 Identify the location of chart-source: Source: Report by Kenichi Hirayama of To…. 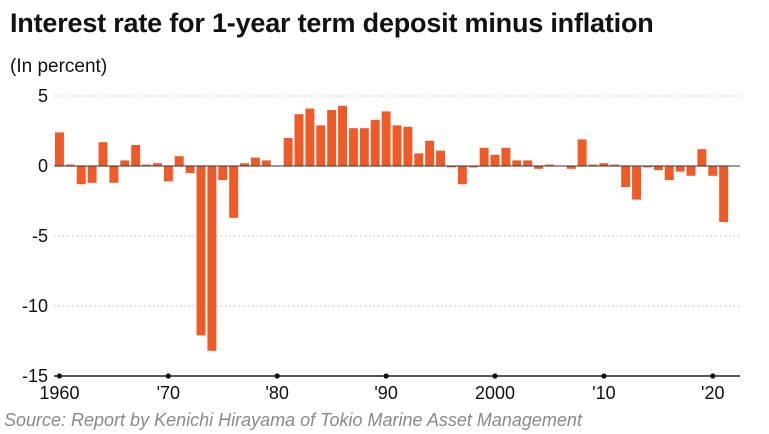
(293, 420).